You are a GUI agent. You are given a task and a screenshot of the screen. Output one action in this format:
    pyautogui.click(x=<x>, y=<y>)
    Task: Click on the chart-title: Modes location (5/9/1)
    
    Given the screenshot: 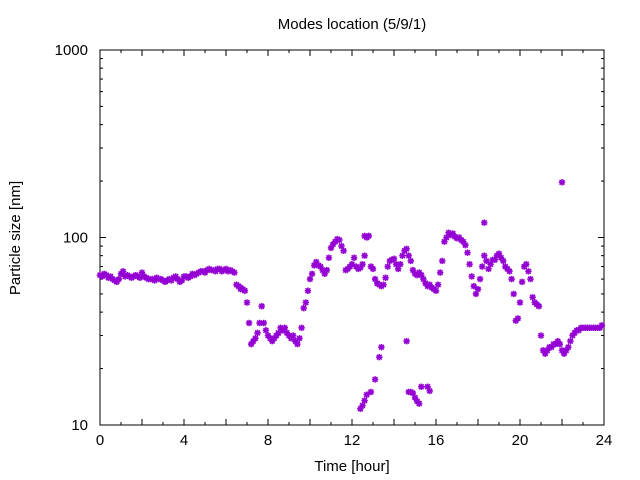 What is the action you would take?
    pyautogui.click(x=352, y=24)
    